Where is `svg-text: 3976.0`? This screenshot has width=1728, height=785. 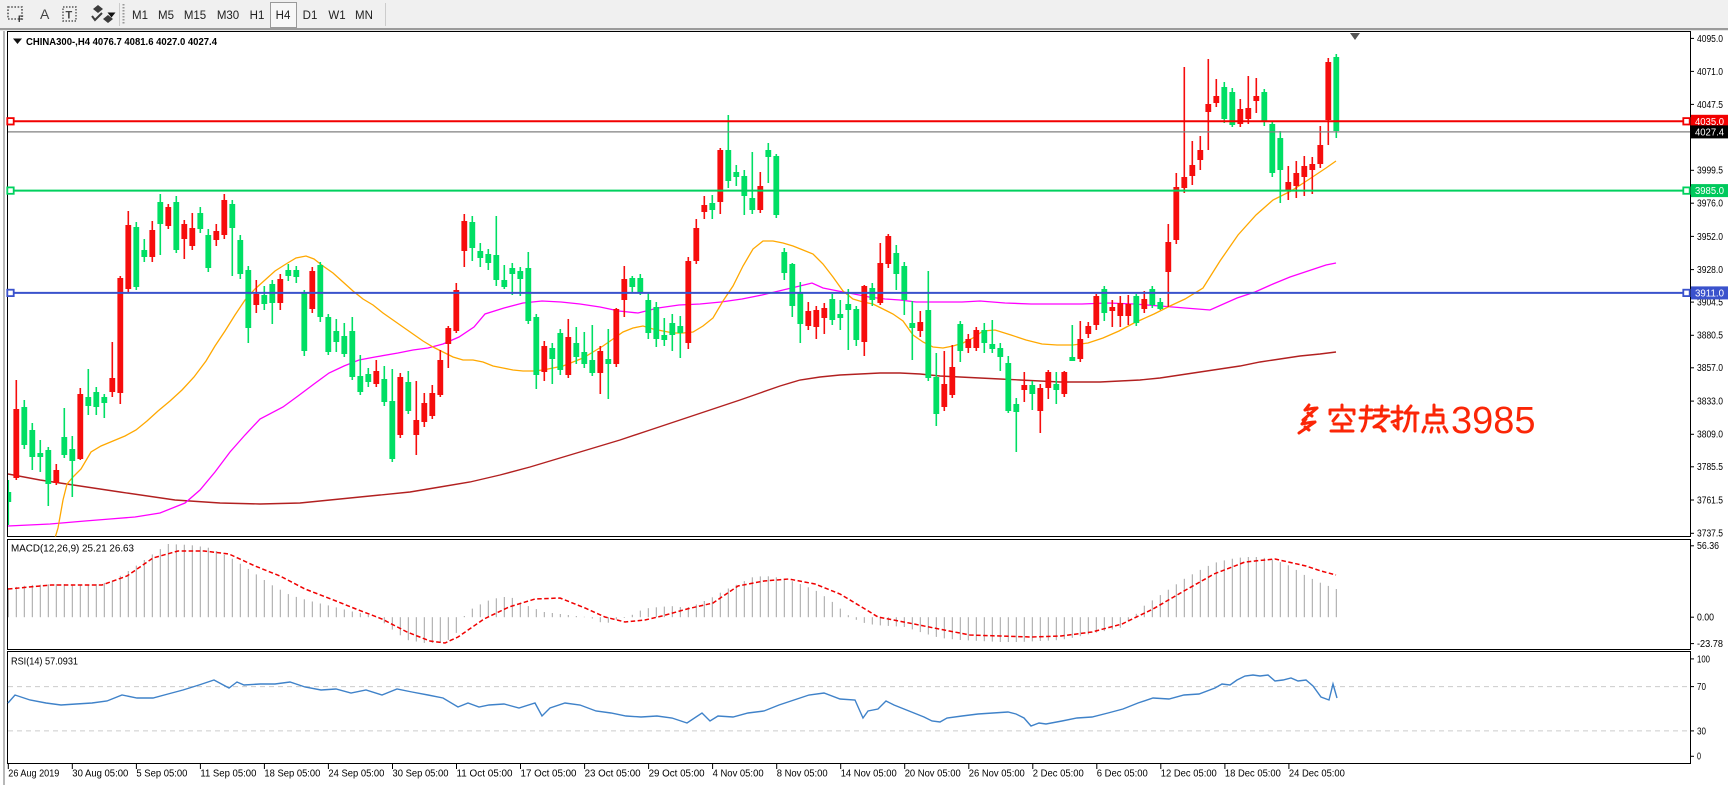
svg-text: 3976.0 is located at coordinates (1710, 204).